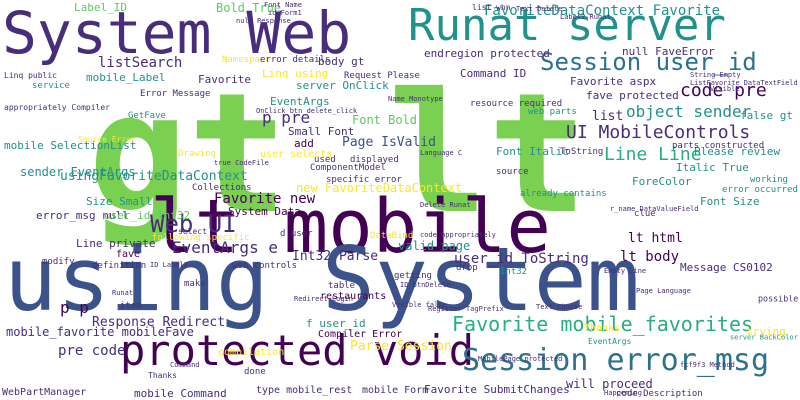 The width and height of the screenshot is (800, 400). I want to click on cloud-word: possible, so click(778, 300).